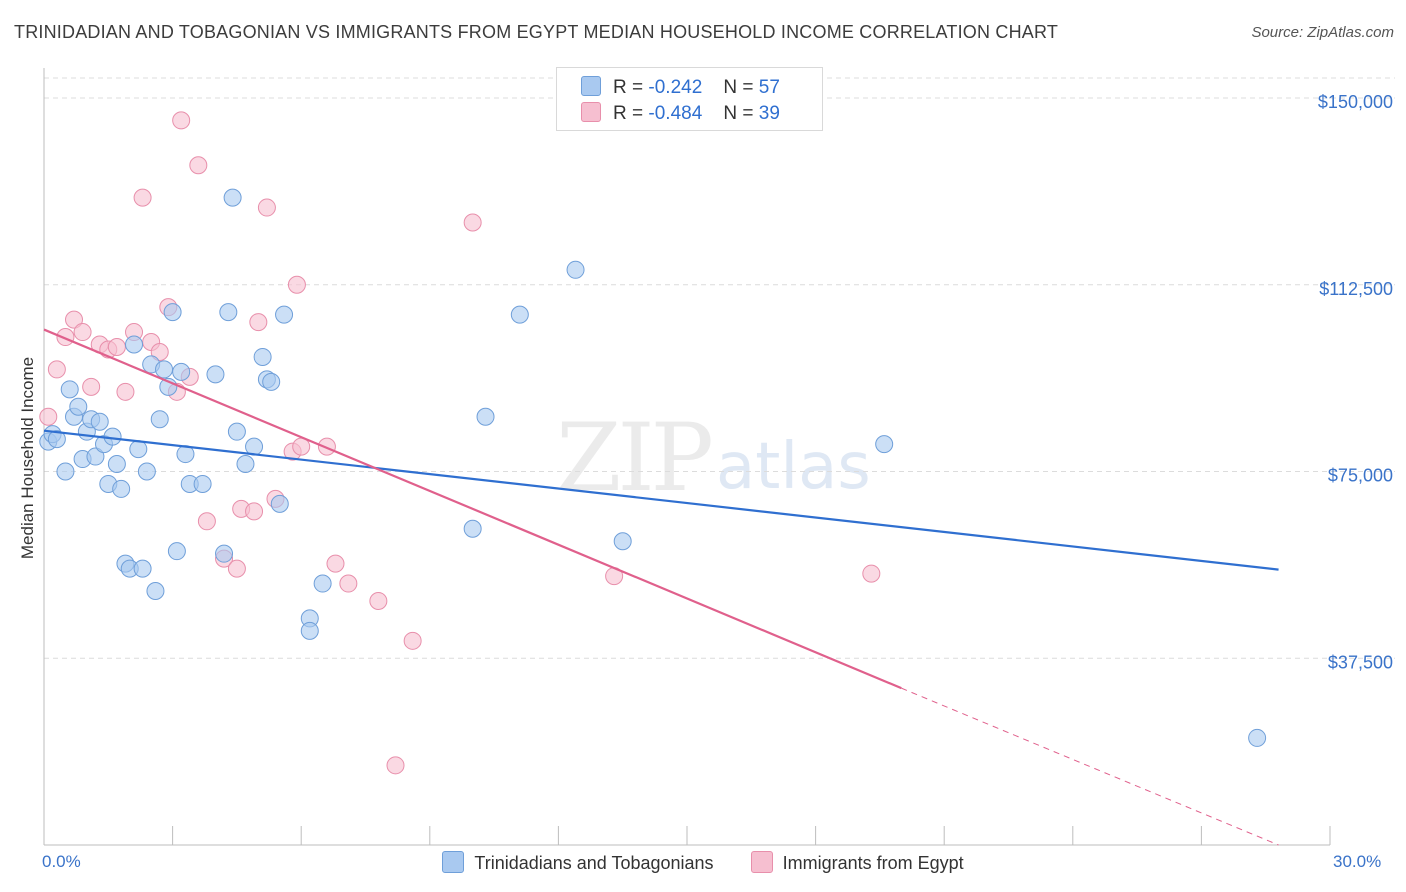  I want to click on watermark-zip: ZIP, so click(633, 458).